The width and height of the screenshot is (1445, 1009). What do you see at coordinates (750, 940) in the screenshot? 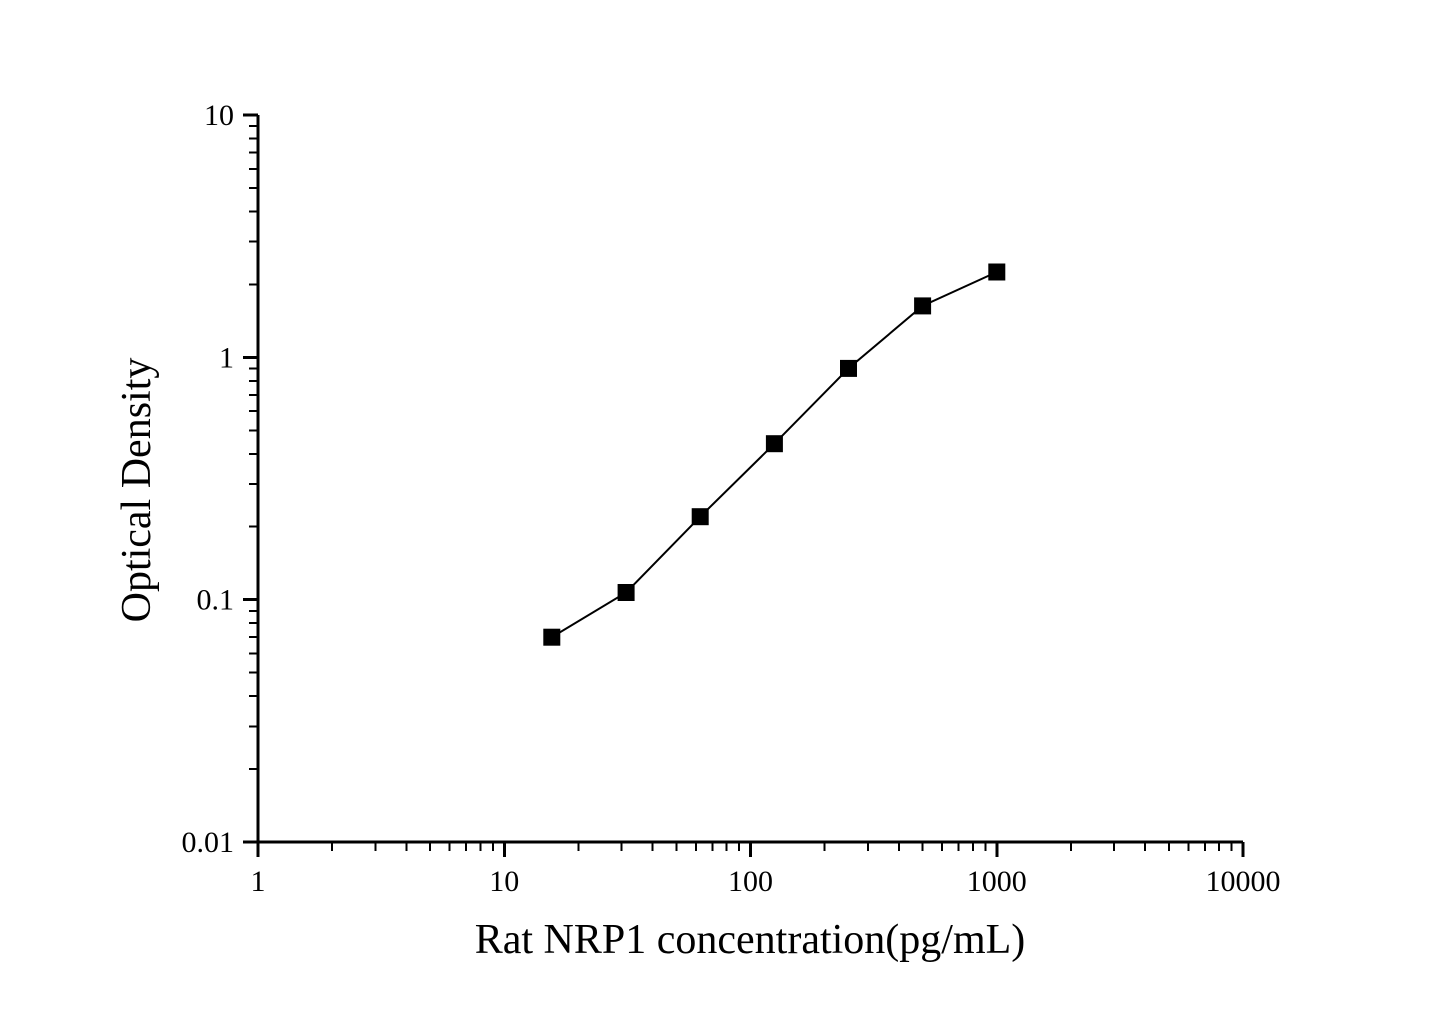
I see `x-axis-title: Rat NRP1 concentration(pg/mL)` at bounding box center [750, 940].